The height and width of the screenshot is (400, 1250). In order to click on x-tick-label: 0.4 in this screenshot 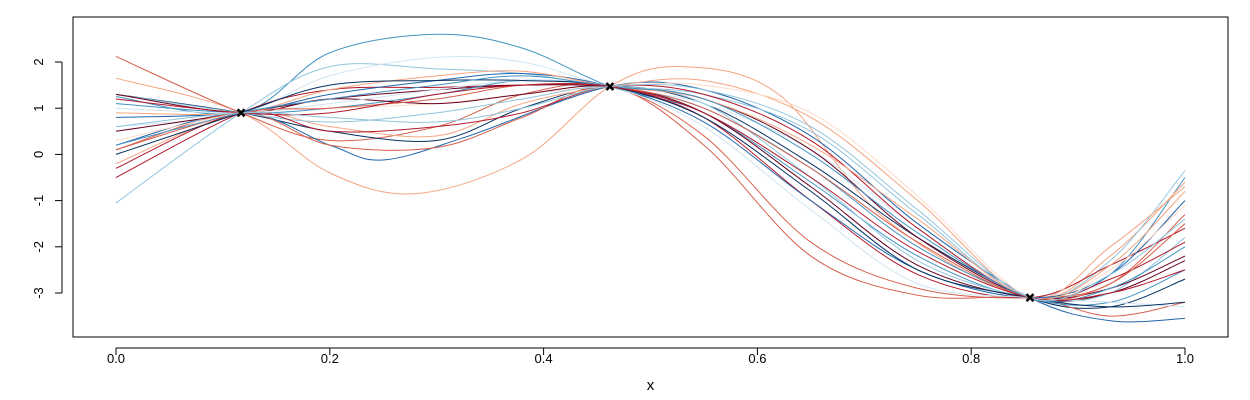, I will do `click(544, 358)`.